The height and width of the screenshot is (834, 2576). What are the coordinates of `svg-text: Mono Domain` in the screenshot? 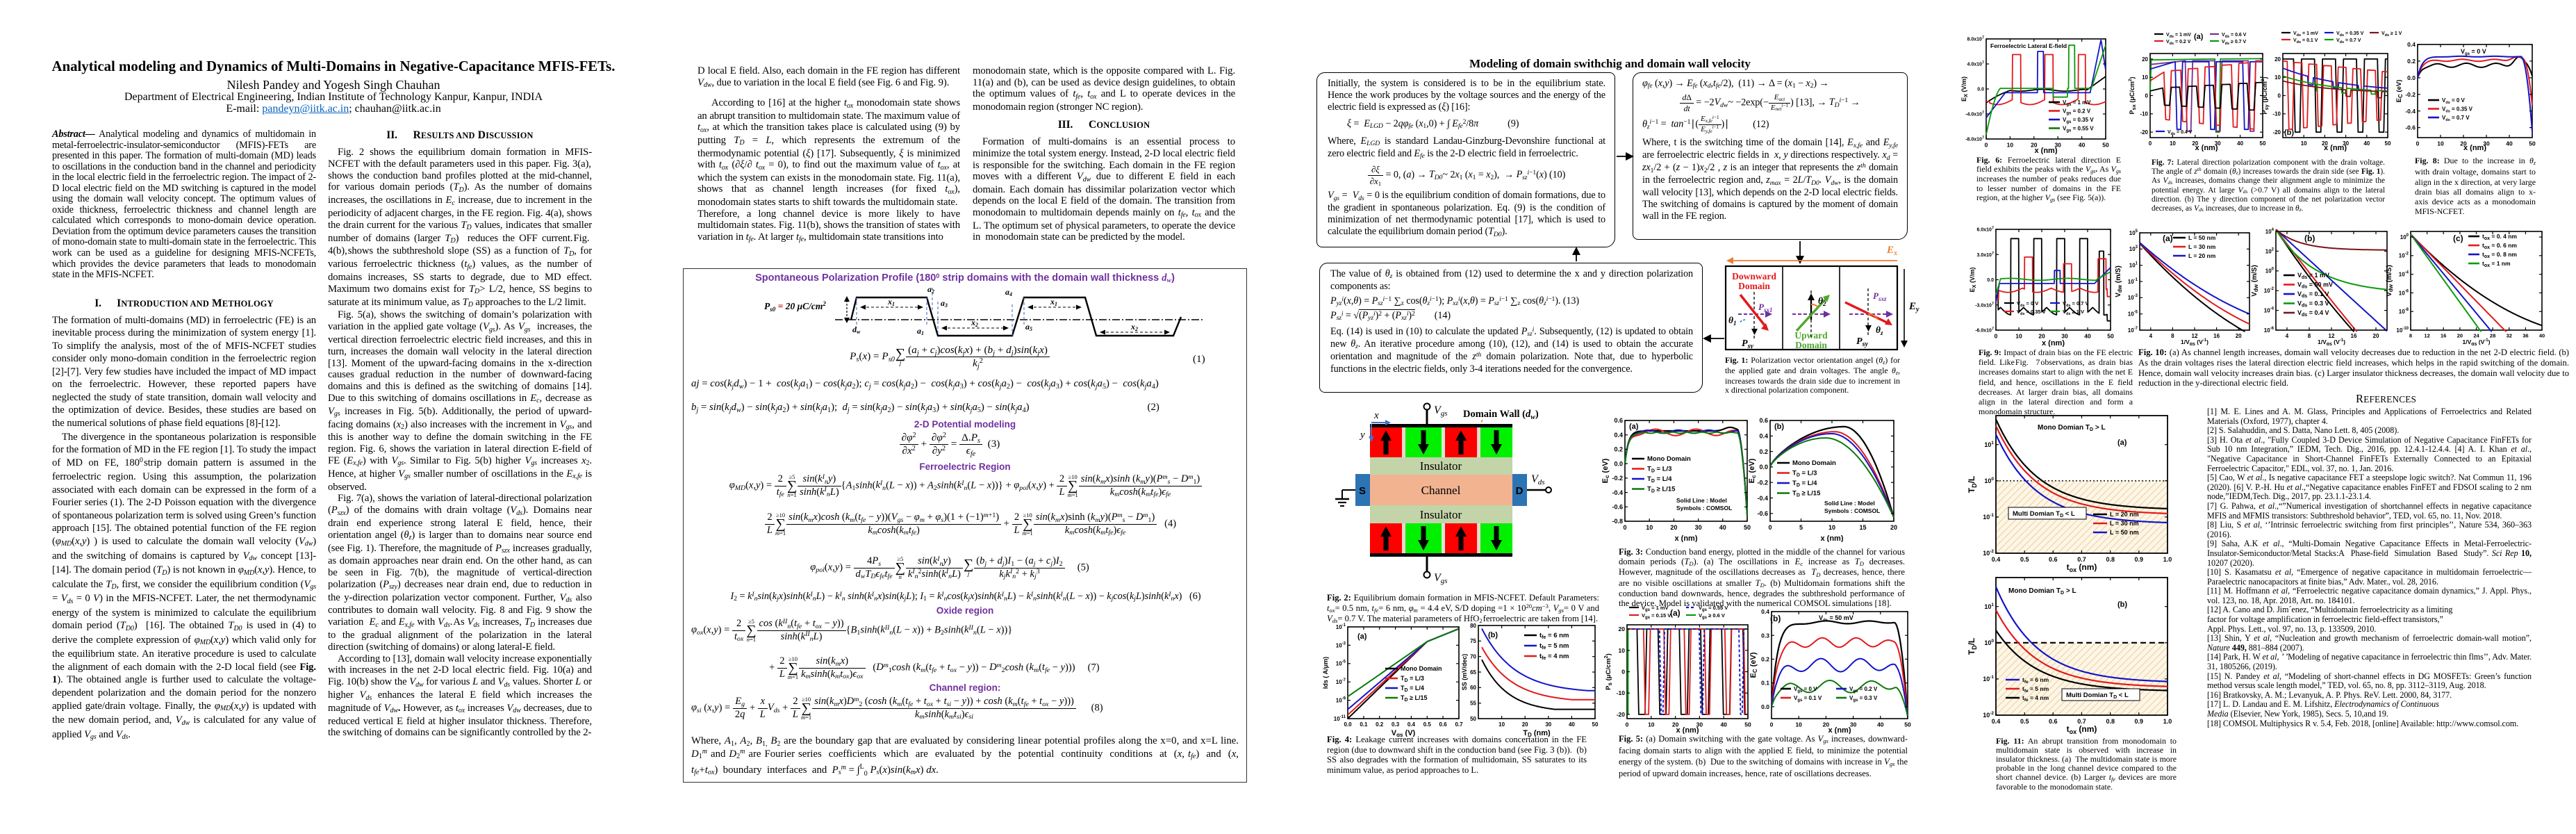 It's located at (1814, 463).